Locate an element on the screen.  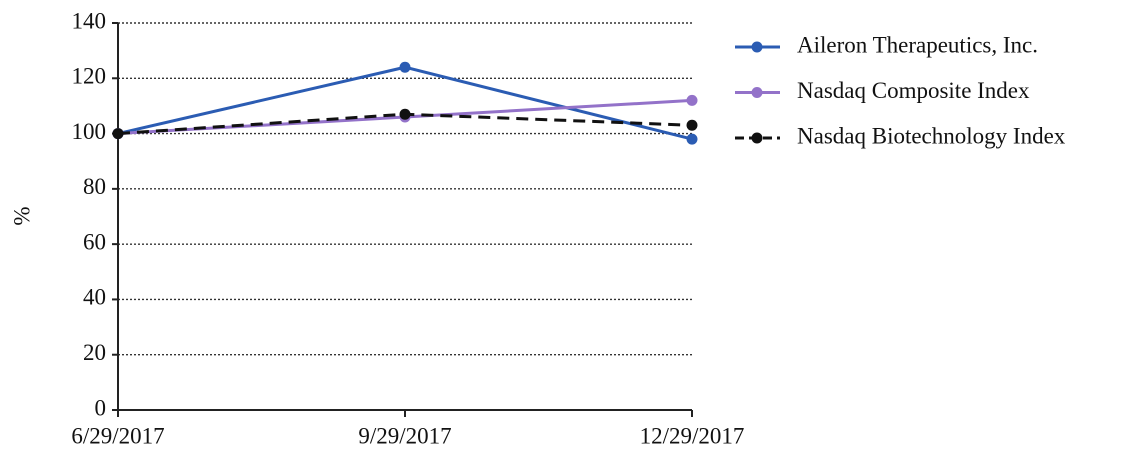
y-tick-label: 80 is located at coordinates (94, 186).